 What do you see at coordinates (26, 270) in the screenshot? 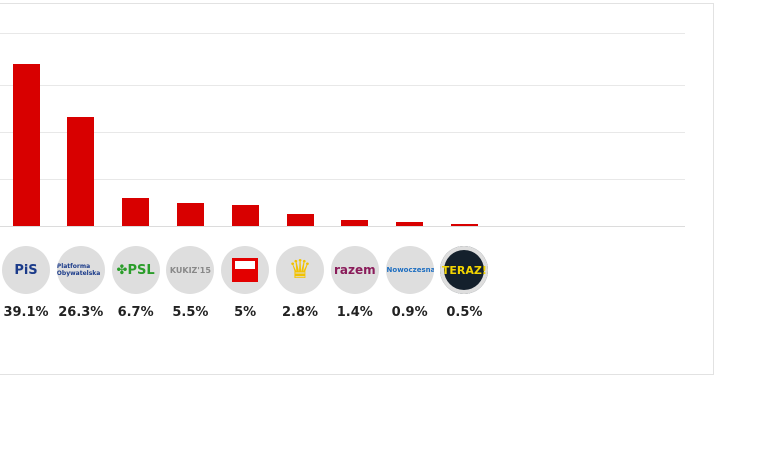
I see `party-logo: PiS` at bounding box center [26, 270].